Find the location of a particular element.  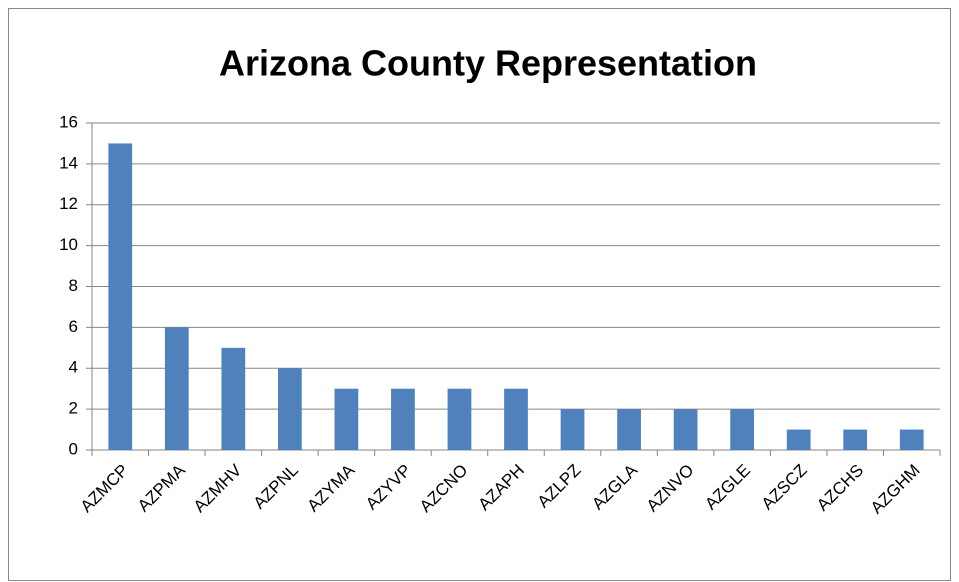

y-tick-label: 0 is located at coordinates (73, 448).